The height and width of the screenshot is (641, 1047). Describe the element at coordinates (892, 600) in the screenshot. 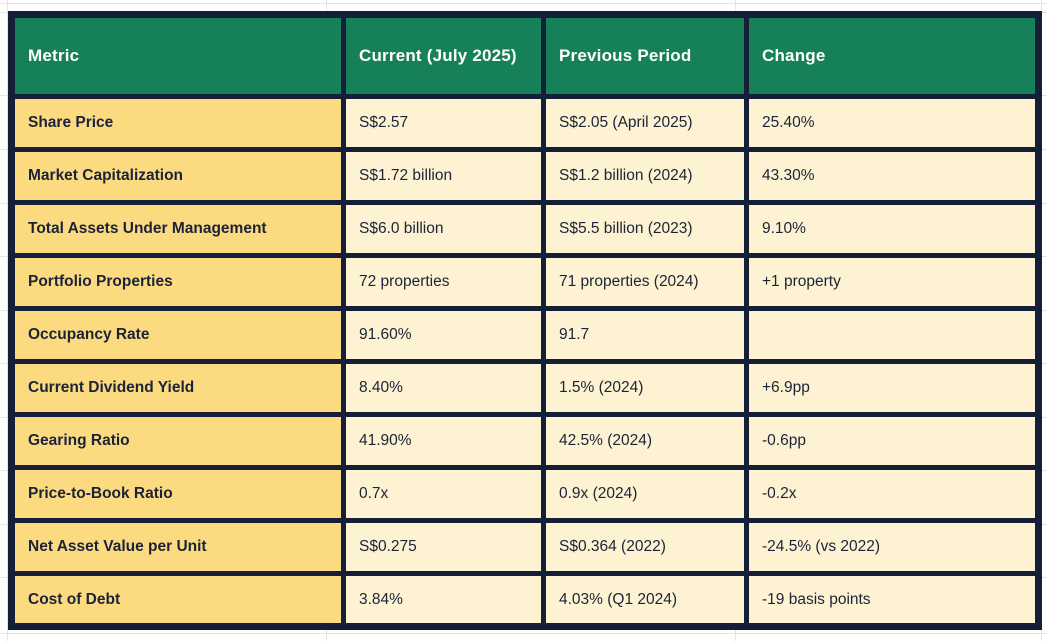

I see `change-value-cell: -19 basis points` at that location.